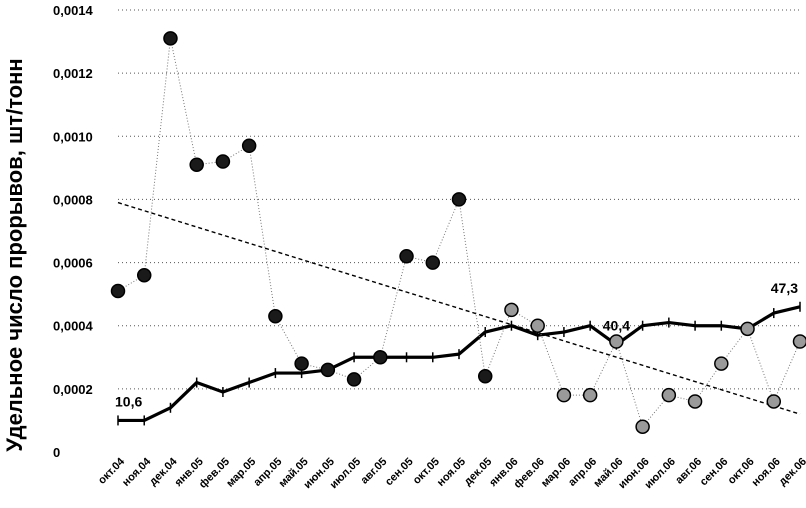  What do you see at coordinates (73, 136) in the screenshot?
I see `y-tick-label: 0,0010` at bounding box center [73, 136].